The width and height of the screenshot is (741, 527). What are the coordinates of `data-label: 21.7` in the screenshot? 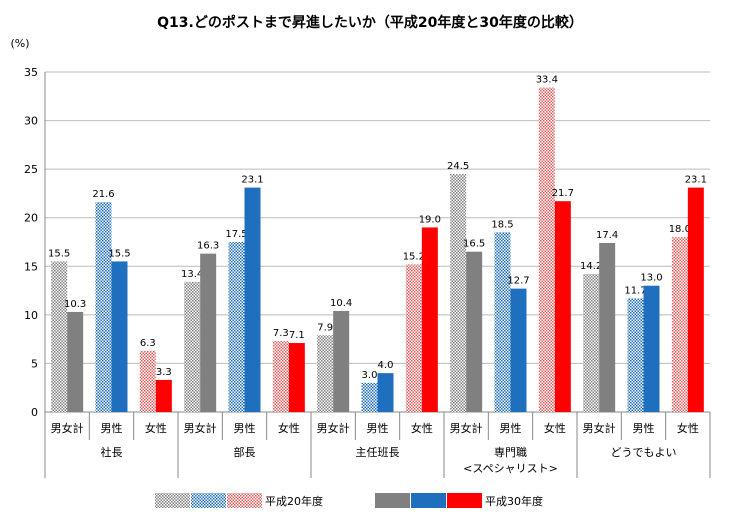 It's located at (563, 193).